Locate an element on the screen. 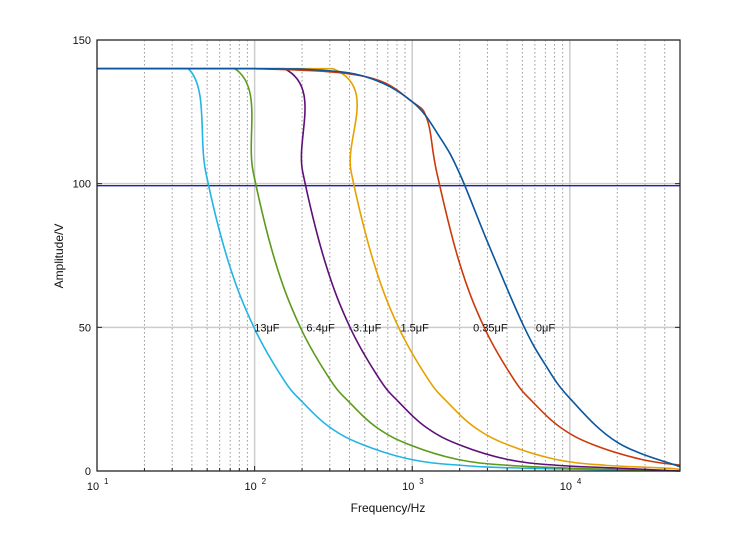  y-tick-label: 50 is located at coordinates (85, 328).